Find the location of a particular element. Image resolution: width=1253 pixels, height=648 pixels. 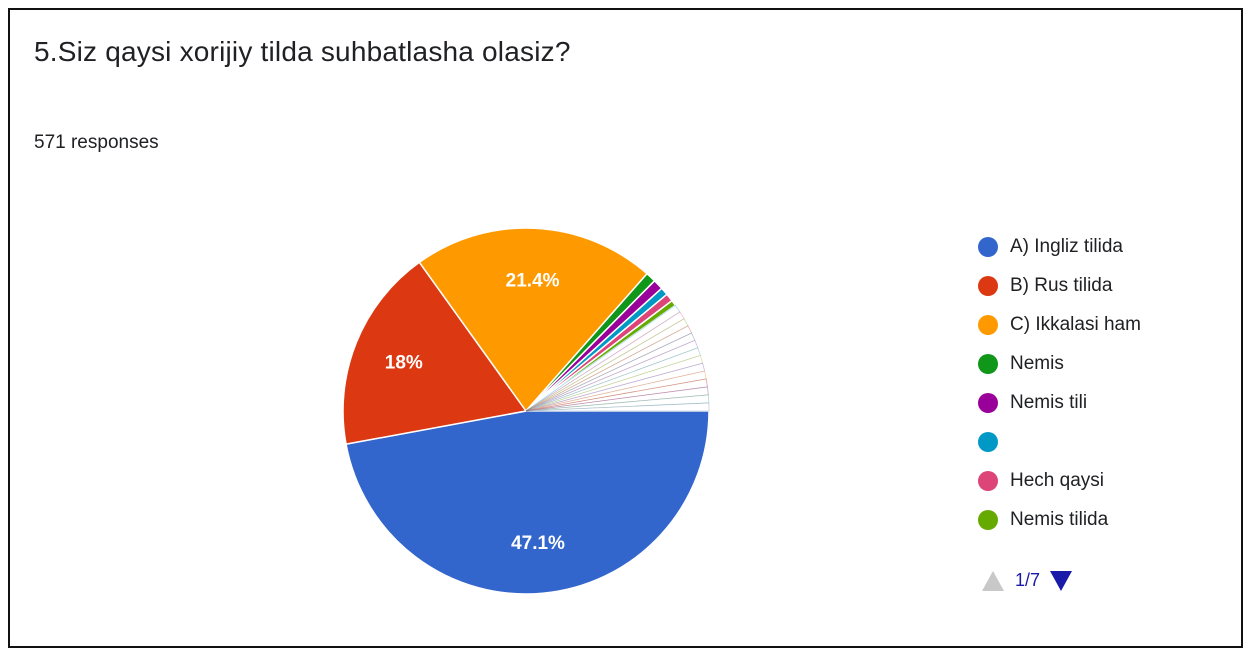

legend-item: C) Ikkalasi ham is located at coordinates (1098, 324).